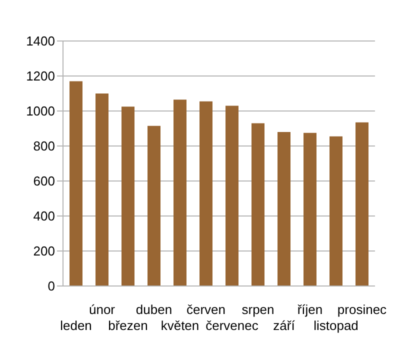 Image resolution: width=401 pixels, height=347 pixels. What do you see at coordinates (258, 309) in the screenshot?
I see `x-tick-label: srpen` at bounding box center [258, 309].